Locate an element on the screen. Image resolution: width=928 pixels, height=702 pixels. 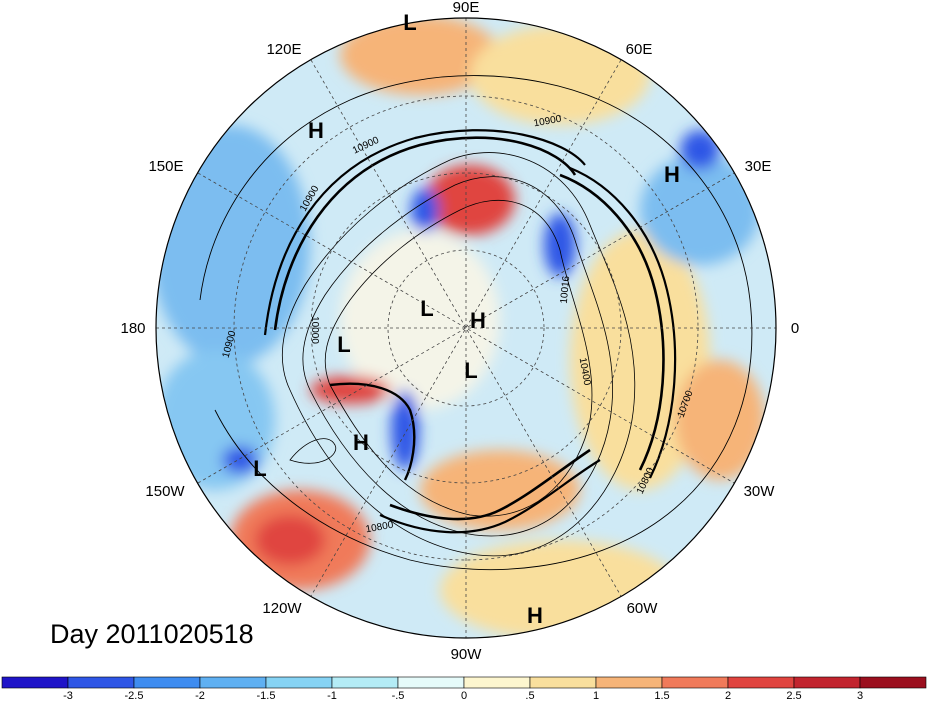
meridian-label: 120W is located at coordinates (282, 608).